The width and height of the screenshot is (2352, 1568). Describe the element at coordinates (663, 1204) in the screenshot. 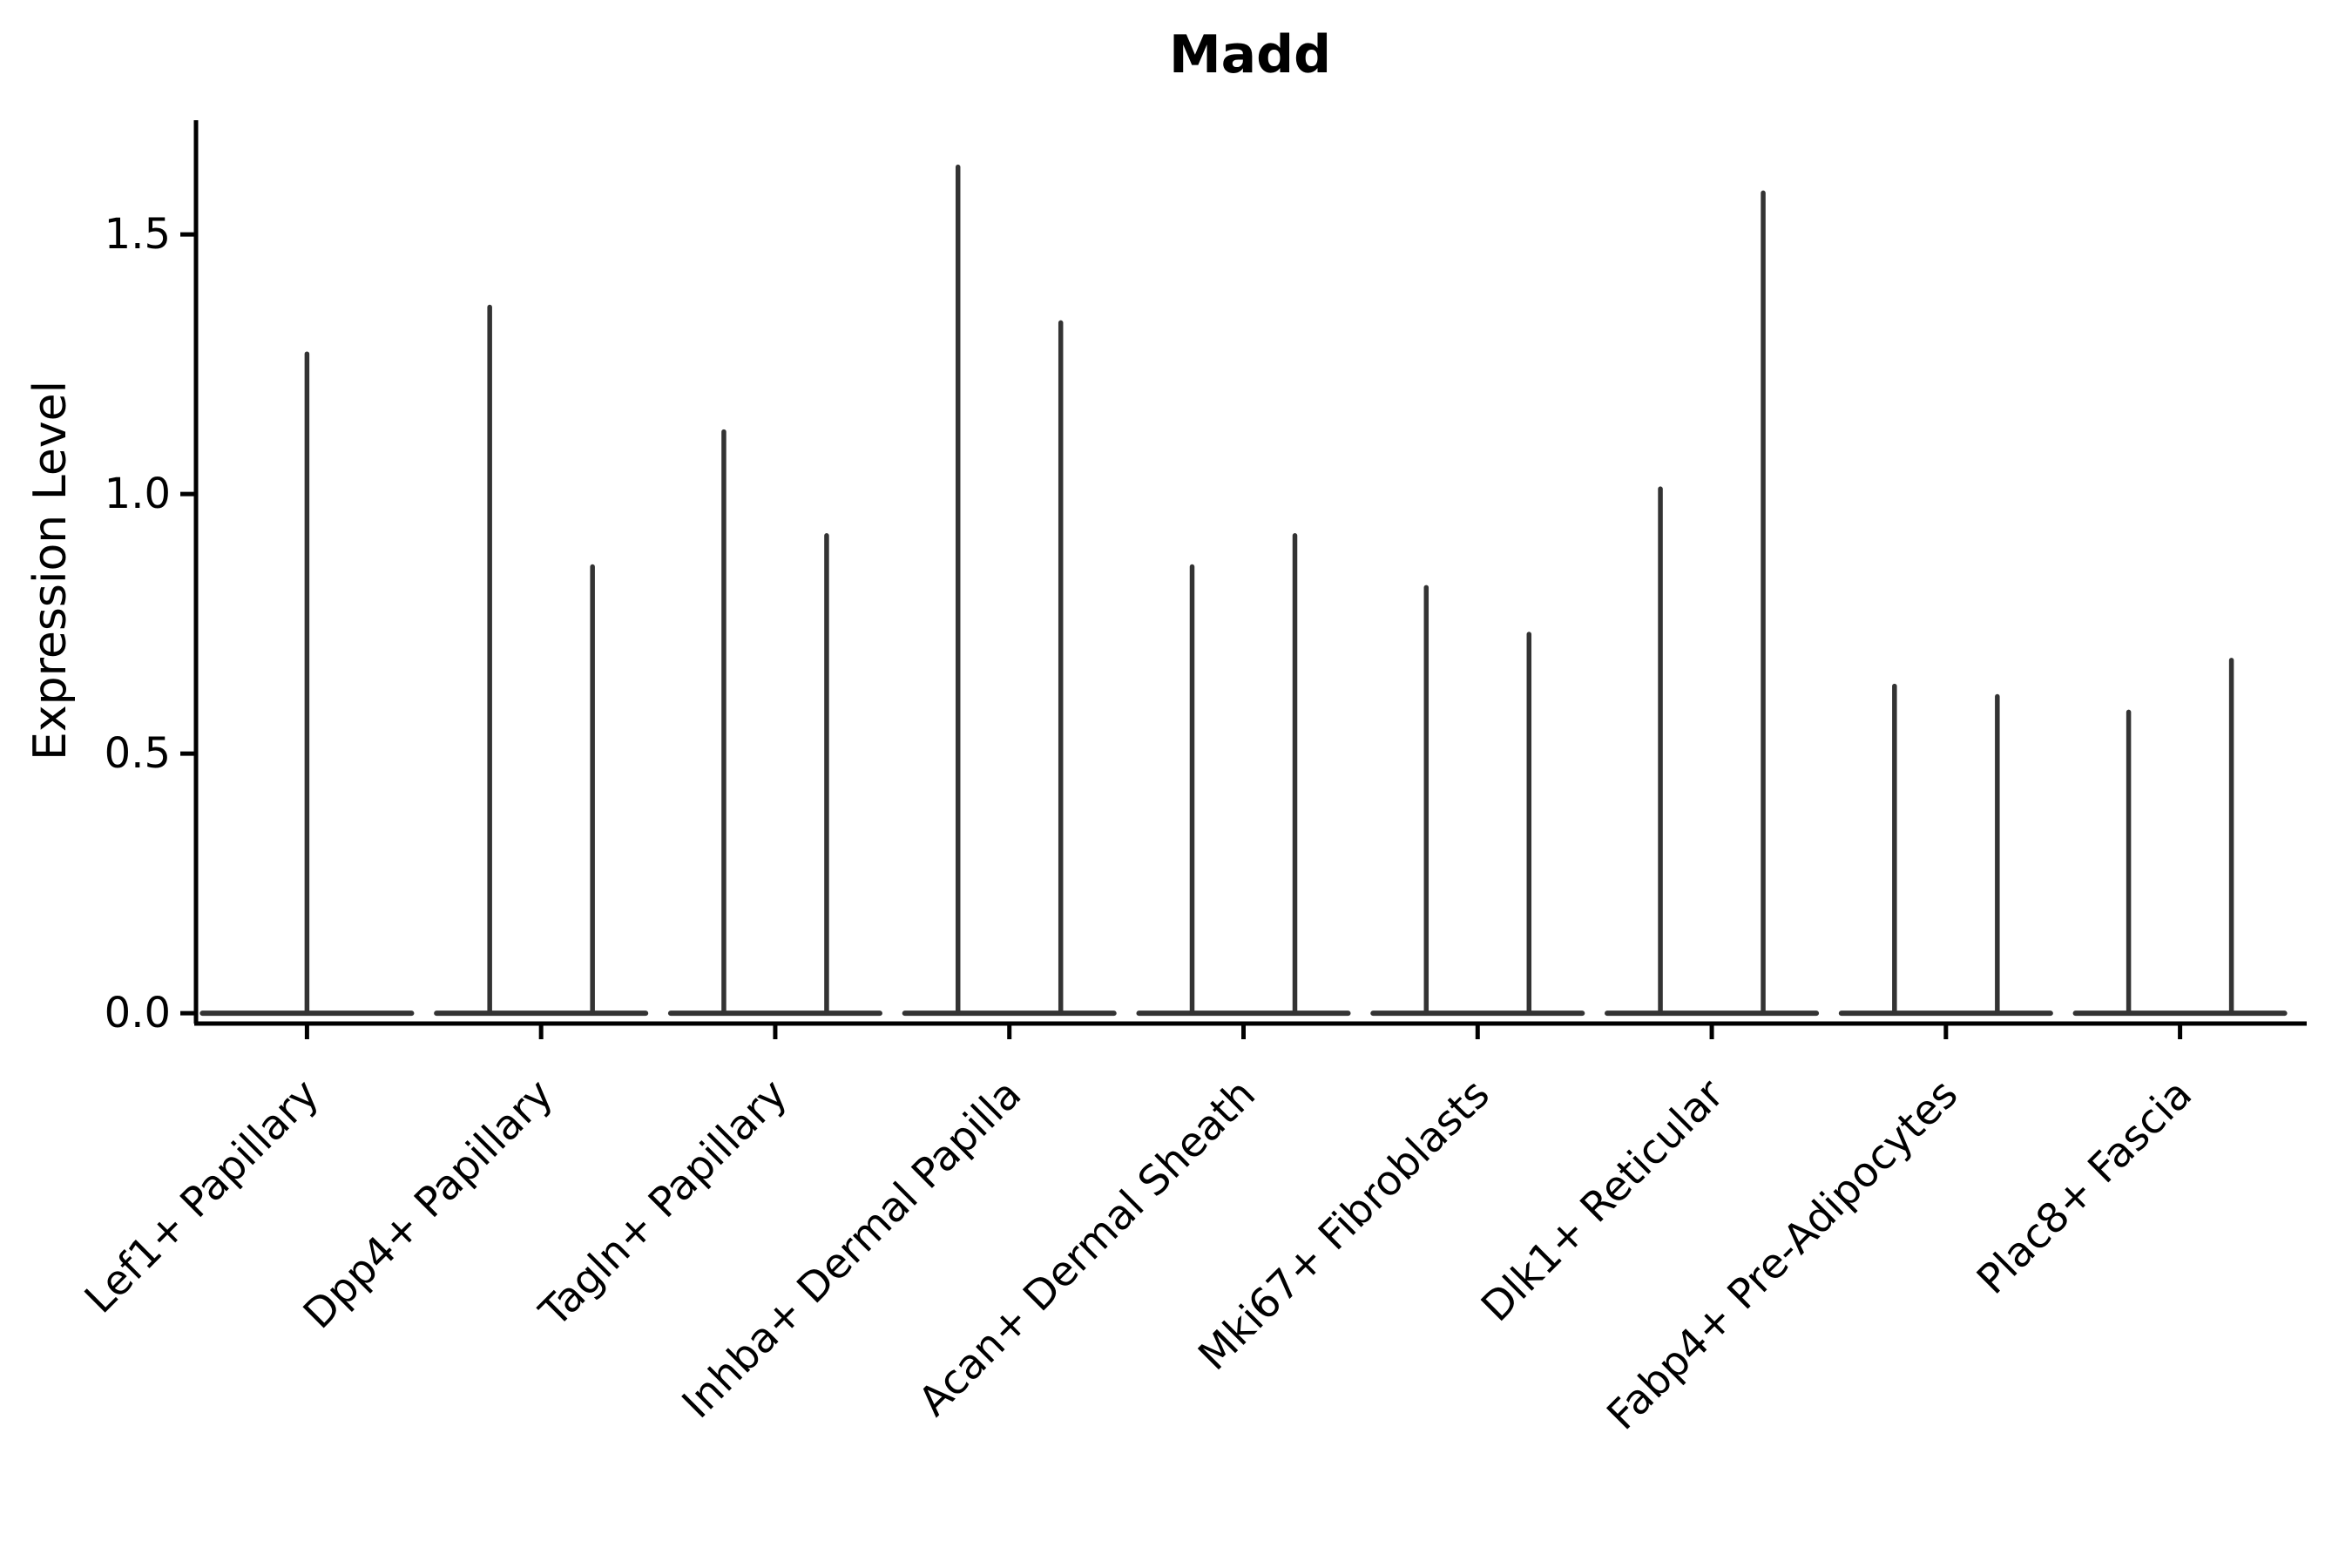

I see `x-tick-label: Tagln+ Papillary` at that location.